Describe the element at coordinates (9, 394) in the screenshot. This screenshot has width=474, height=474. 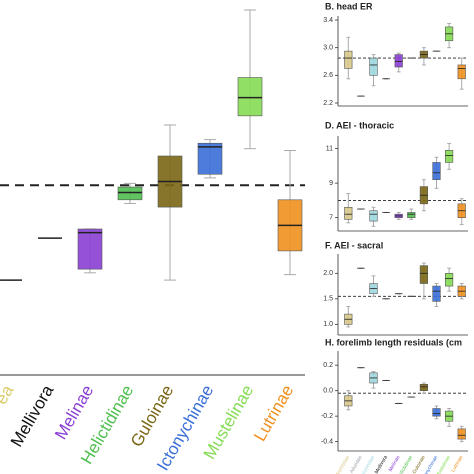
I see `x-tick-label: ea` at that location.